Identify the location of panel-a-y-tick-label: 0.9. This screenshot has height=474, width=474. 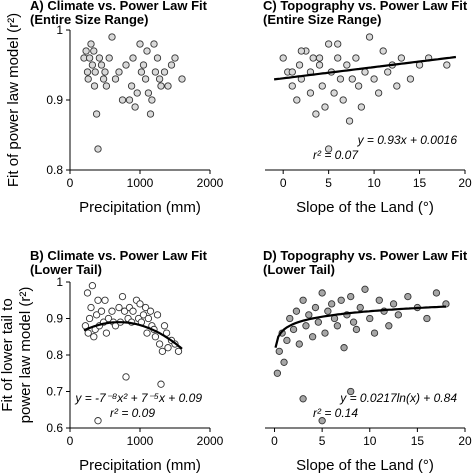
(54, 100).